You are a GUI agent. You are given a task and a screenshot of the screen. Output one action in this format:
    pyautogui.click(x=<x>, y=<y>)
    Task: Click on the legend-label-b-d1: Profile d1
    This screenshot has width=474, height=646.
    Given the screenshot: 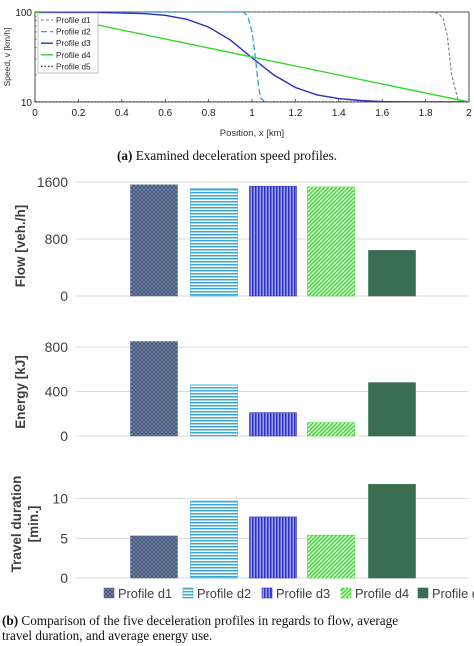 What is the action you would take?
    pyautogui.click(x=145, y=593)
    